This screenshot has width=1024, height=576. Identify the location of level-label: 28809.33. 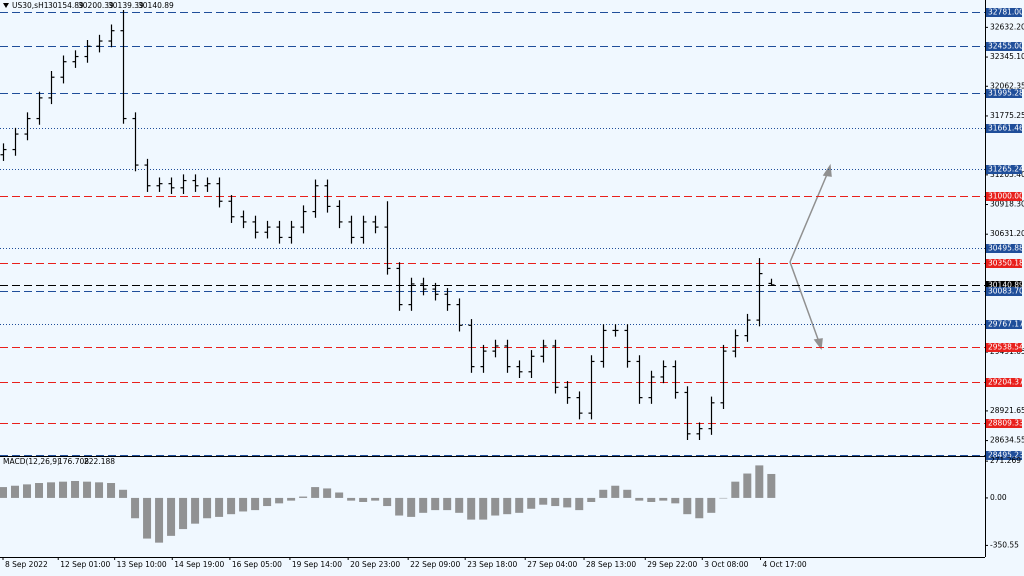
(1006, 423).